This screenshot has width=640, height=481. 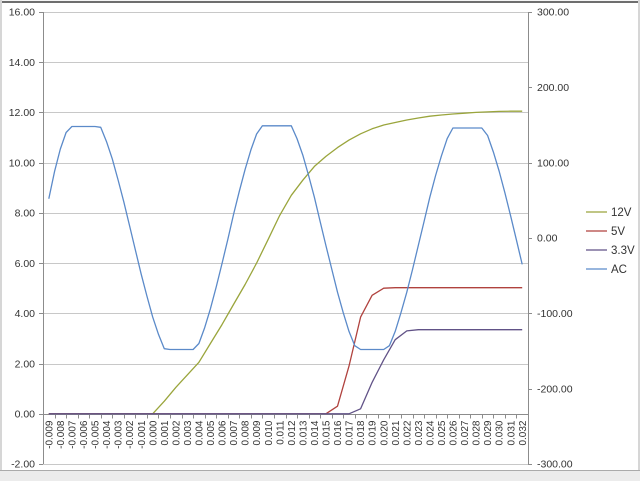 I want to click on x-axis-tick-label: 0.009, so click(x=257, y=432).